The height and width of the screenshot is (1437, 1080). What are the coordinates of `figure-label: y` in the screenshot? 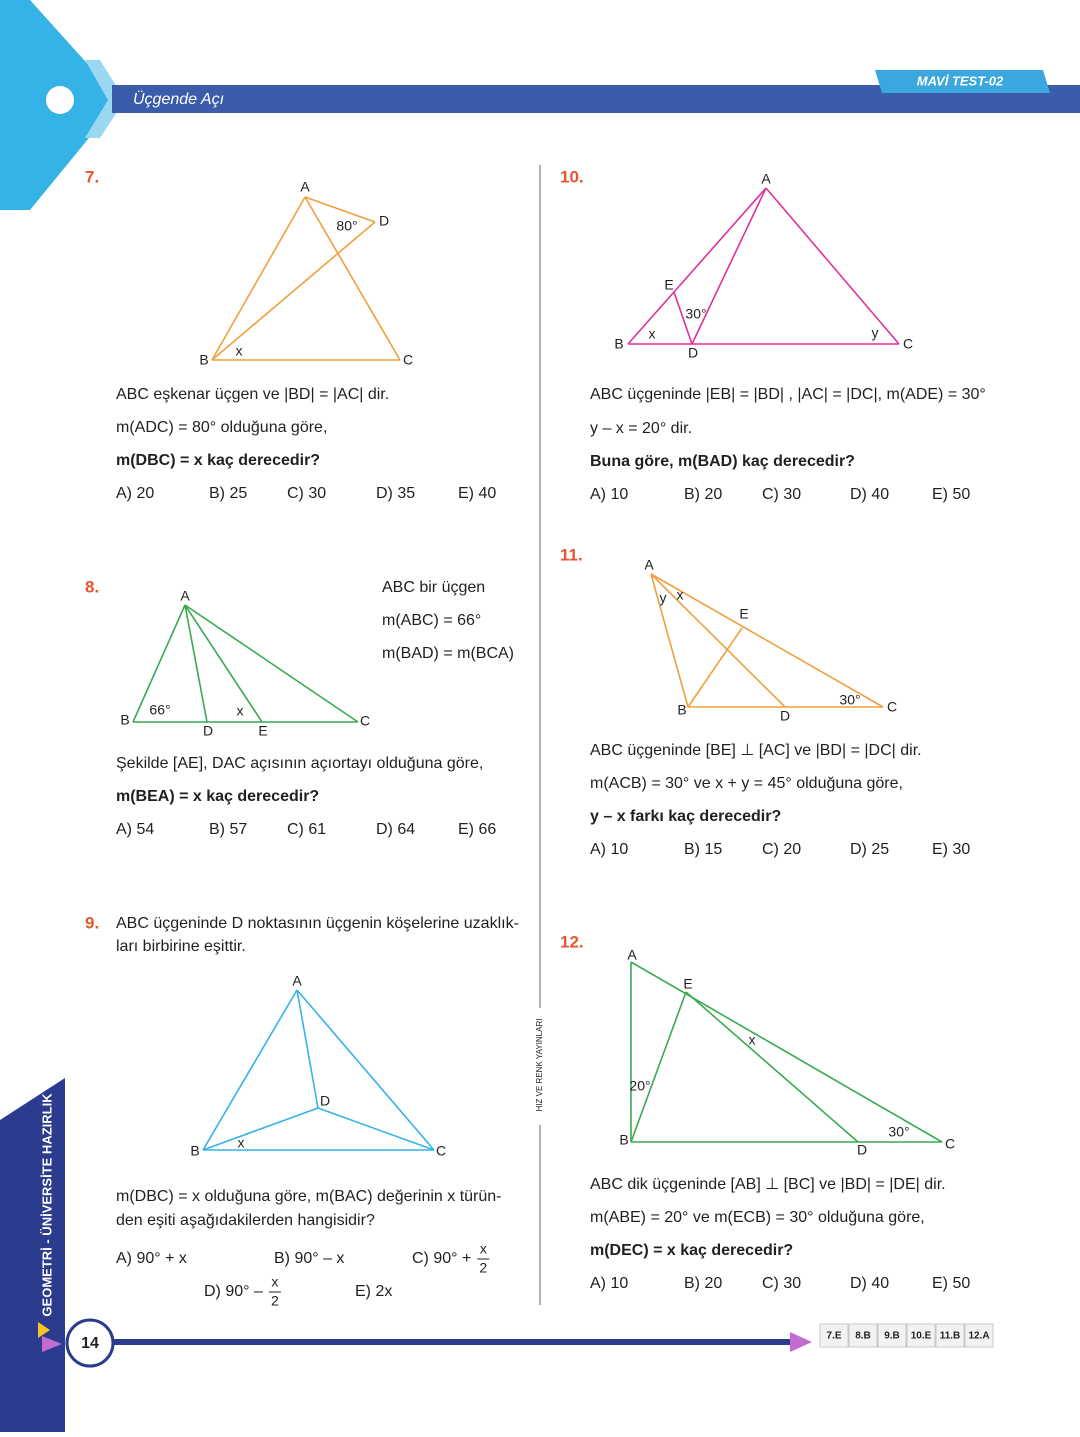 It's located at (663, 598).